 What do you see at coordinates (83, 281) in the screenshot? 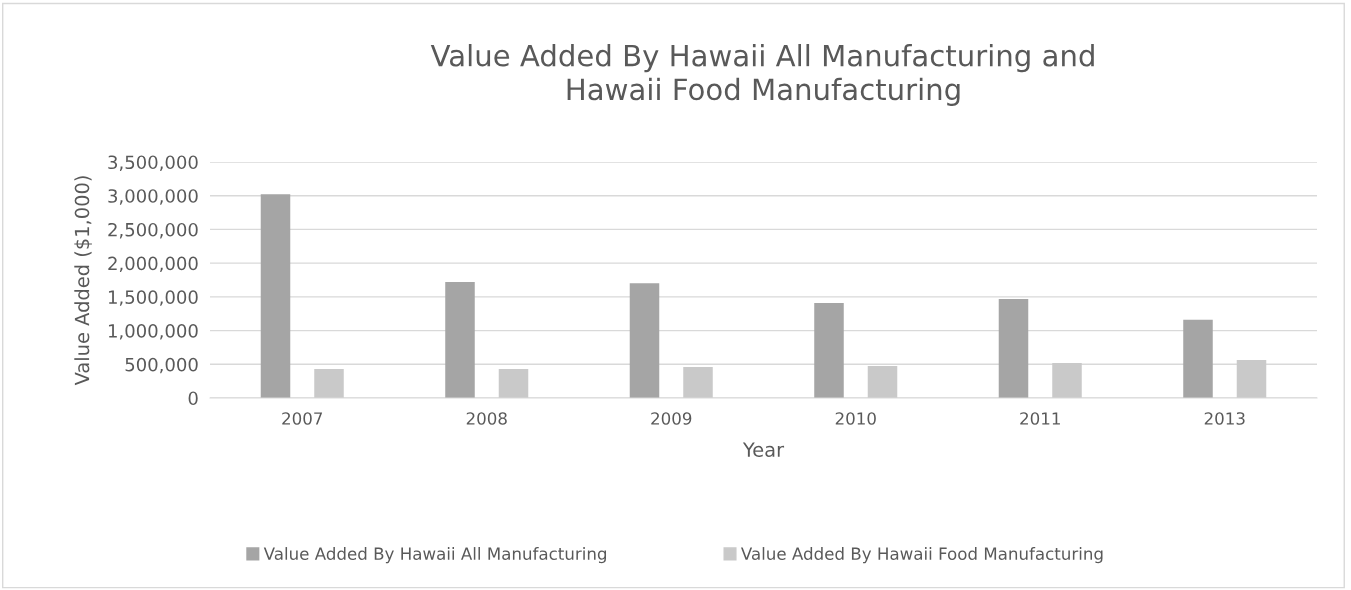
I see `y-axis-title: Value Added ($1,000)` at bounding box center [83, 281].